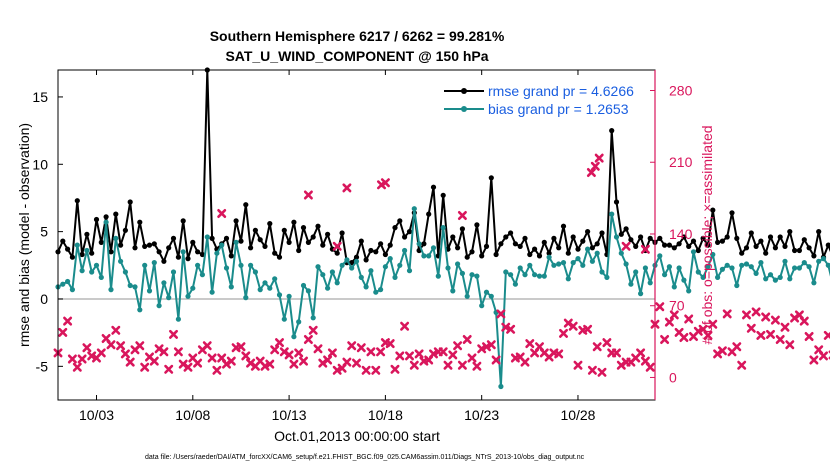 Image resolution: width=830 pixels, height=470 pixels. Describe the element at coordinates (357, 436) in the screenshot. I see `x-axis-label: Oct.01,2013 00:00:00 start` at that location.